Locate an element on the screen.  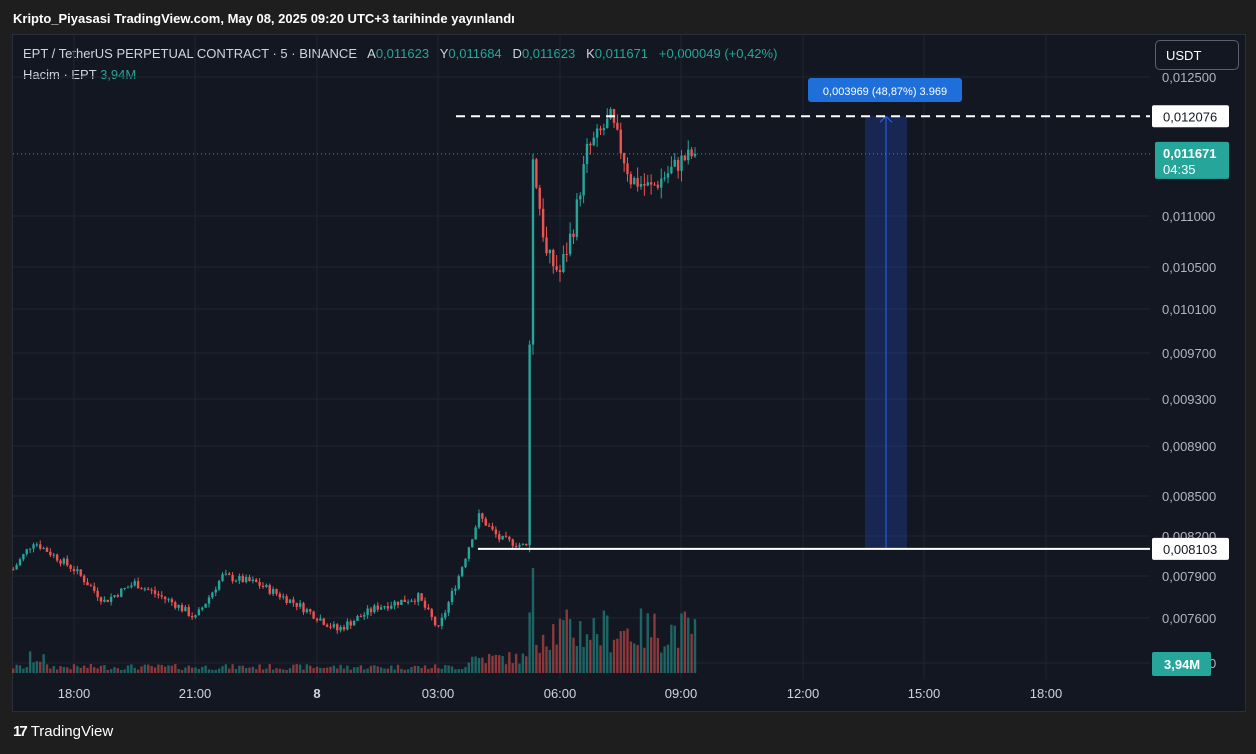
volume-legend: Hacim · EPT 3,94M is located at coordinates (79, 74).